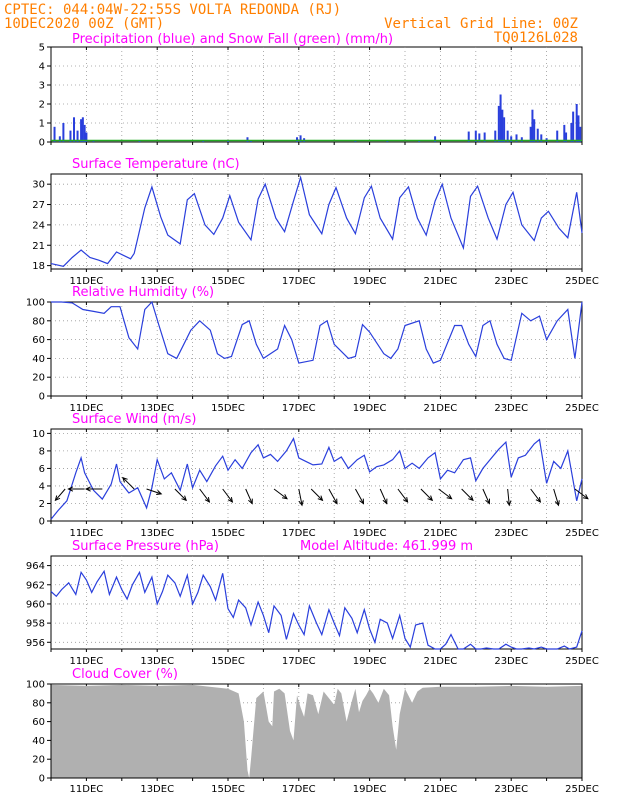  I want to click on panel-title: Surface Wind (m/s), so click(134, 419).